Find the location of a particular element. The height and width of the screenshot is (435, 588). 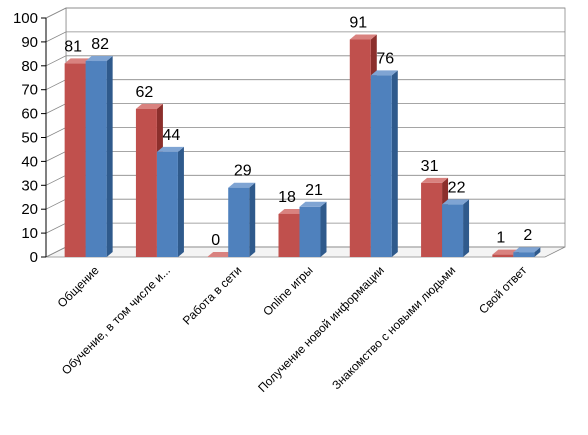

y-tick-label: 100 is located at coordinates (25, 18).